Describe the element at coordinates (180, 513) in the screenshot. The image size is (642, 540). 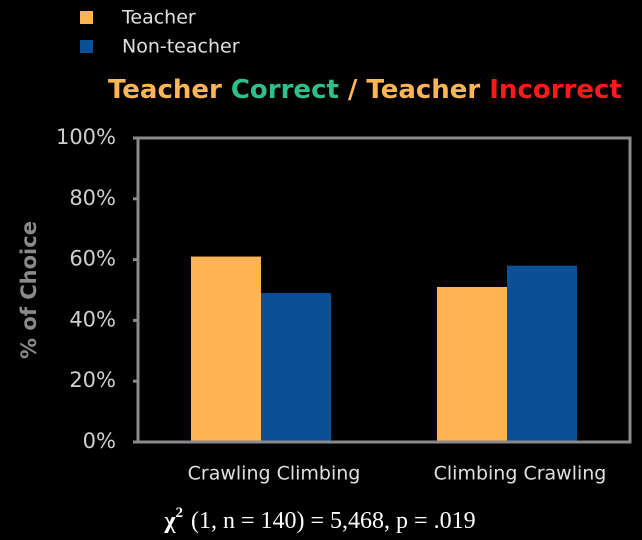
I see `annotation-superscript: 2` at that location.